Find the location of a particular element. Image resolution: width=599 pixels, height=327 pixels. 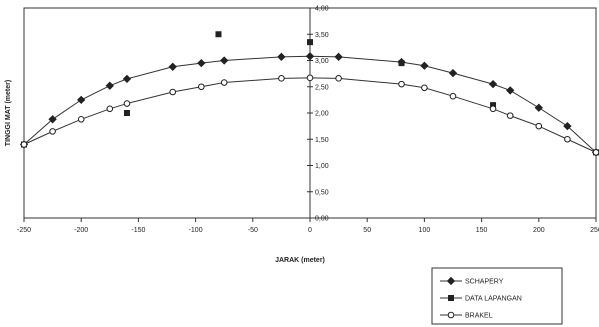

y-tick-label: 2,50 is located at coordinates (322, 87).